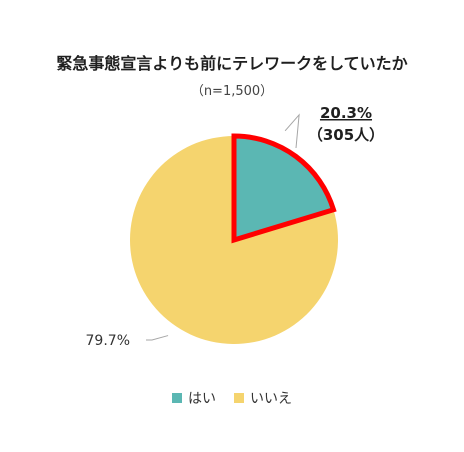 The height and width of the screenshot is (452, 464). I want to click on legend-label-yes: はい, so click(202, 399).